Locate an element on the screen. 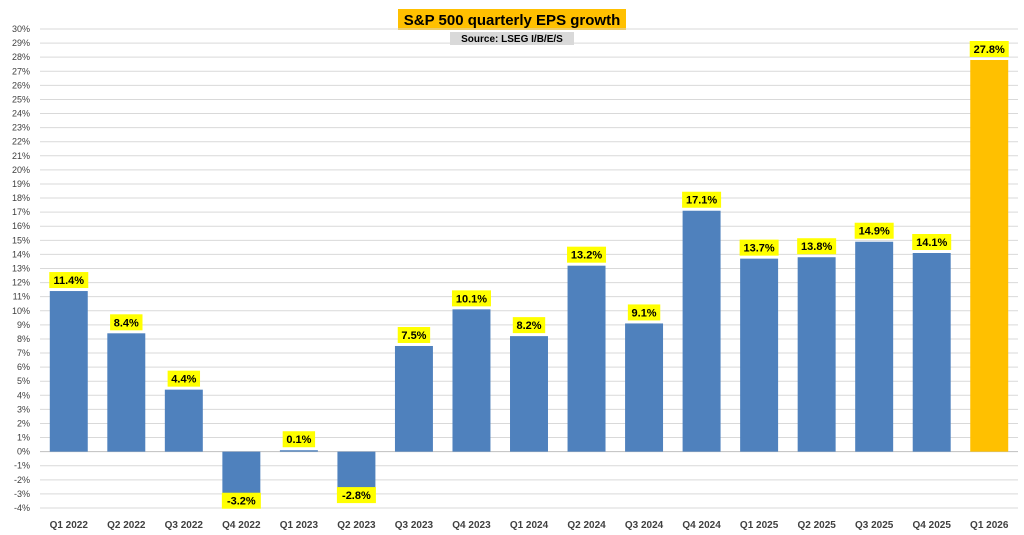 This screenshot has height=535, width=1024. data-label: -3.2% is located at coordinates (241, 502).